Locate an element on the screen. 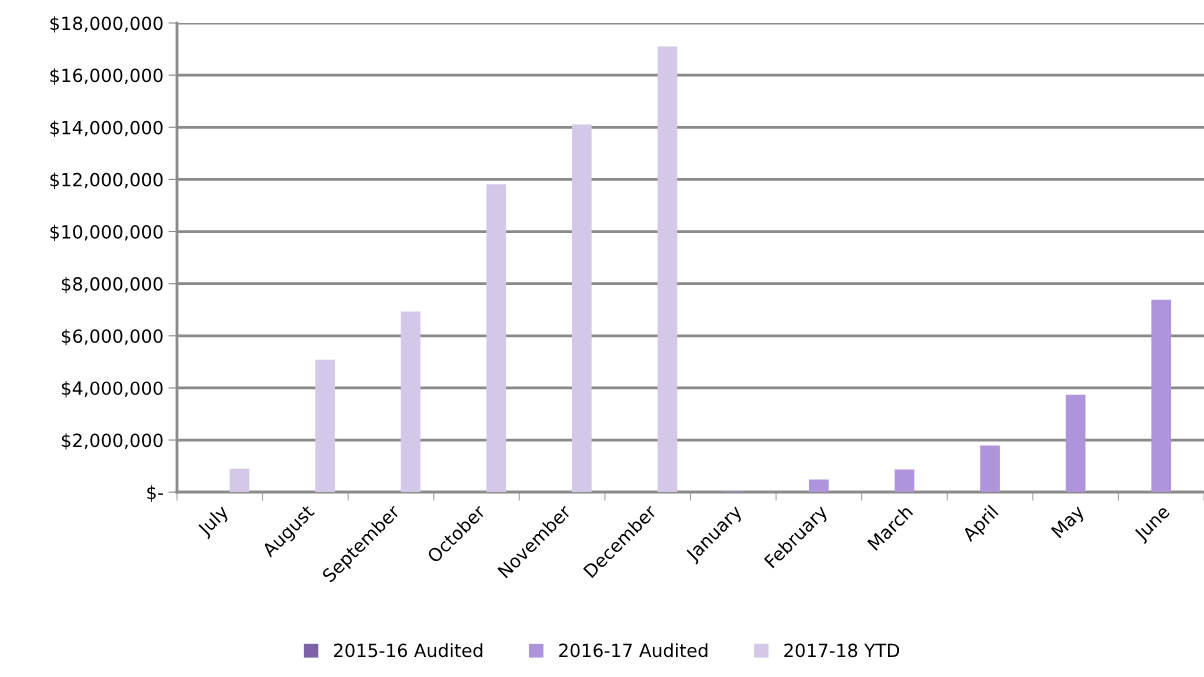 Image resolution: width=1204 pixels, height=677 pixels. y-tick-label: $18,000,000 is located at coordinates (106, 24).